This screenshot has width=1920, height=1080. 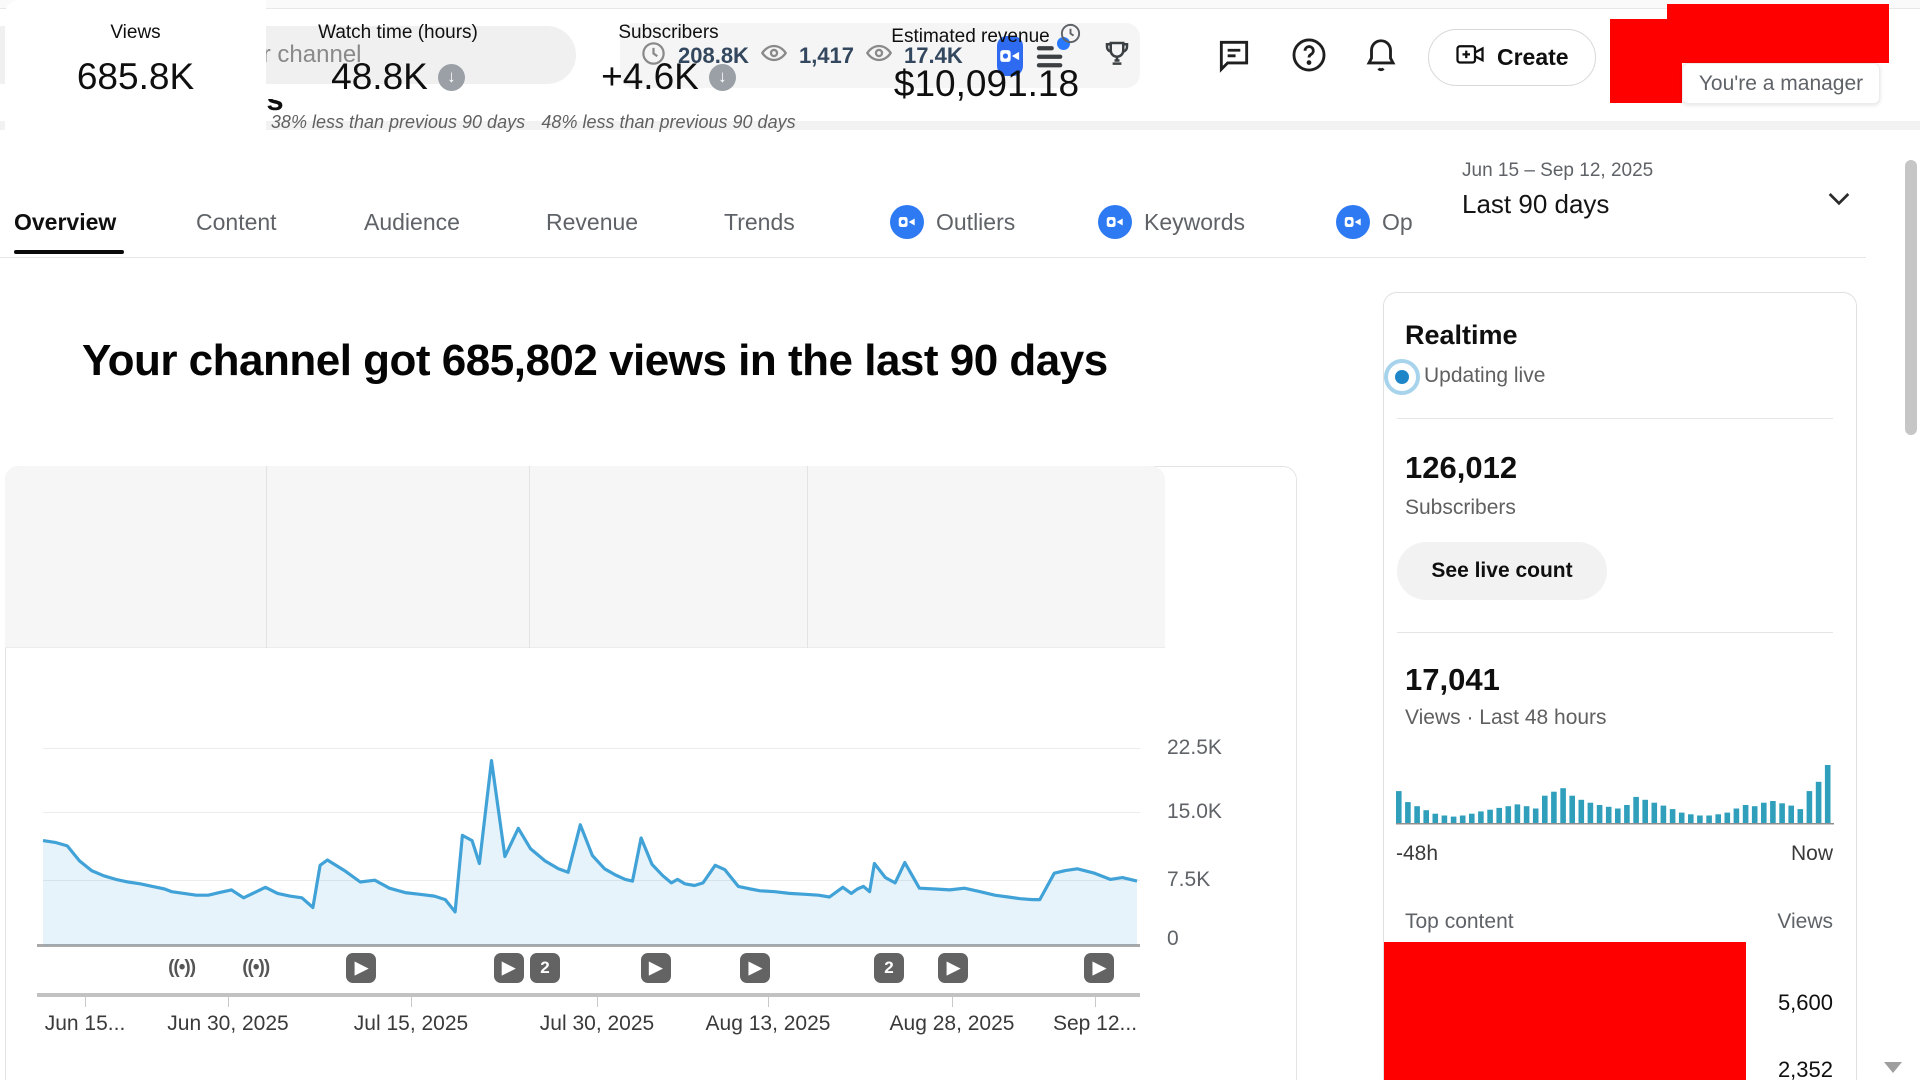 I want to click on create-button-label: Create, so click(x=1533, y=57).